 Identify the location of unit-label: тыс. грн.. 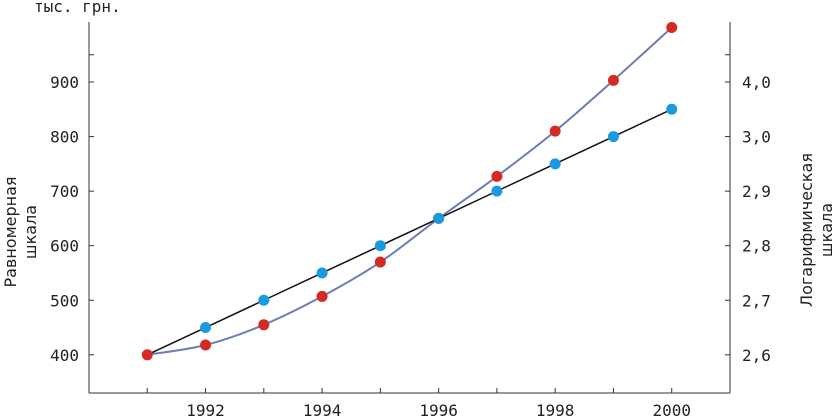
(77, 8).